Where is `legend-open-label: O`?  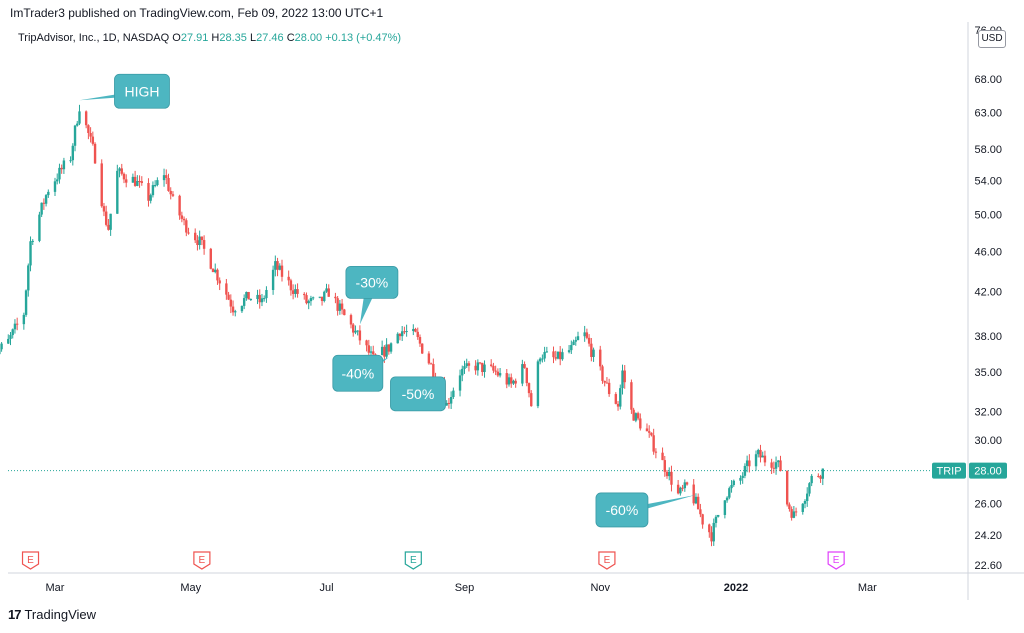 legend-open-label: O is located at coordinates (176, 38).